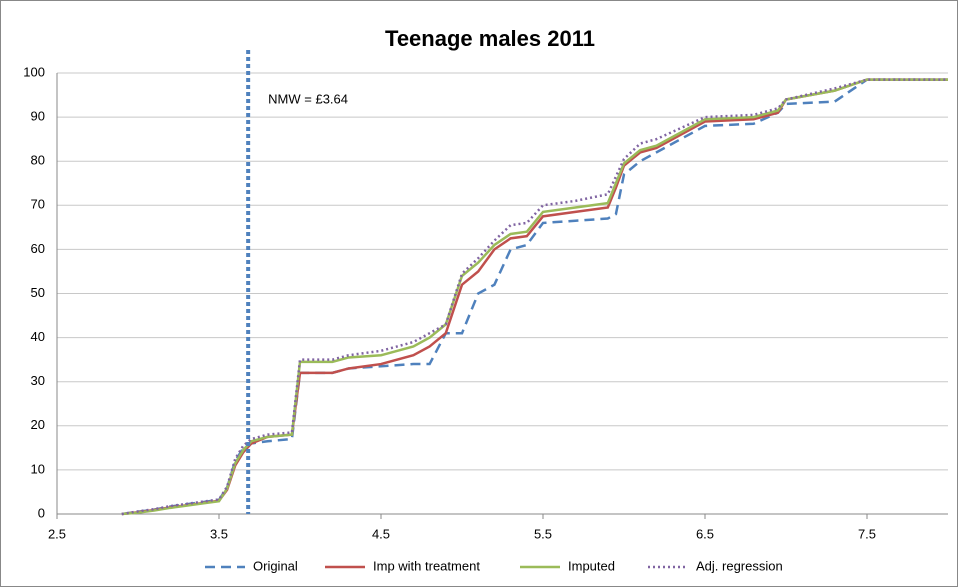 This screenshot has width=958, height=587. Describe the element at coordinates (38, 424) in the screenshot. I see `y-tick-label: 20` at that location.